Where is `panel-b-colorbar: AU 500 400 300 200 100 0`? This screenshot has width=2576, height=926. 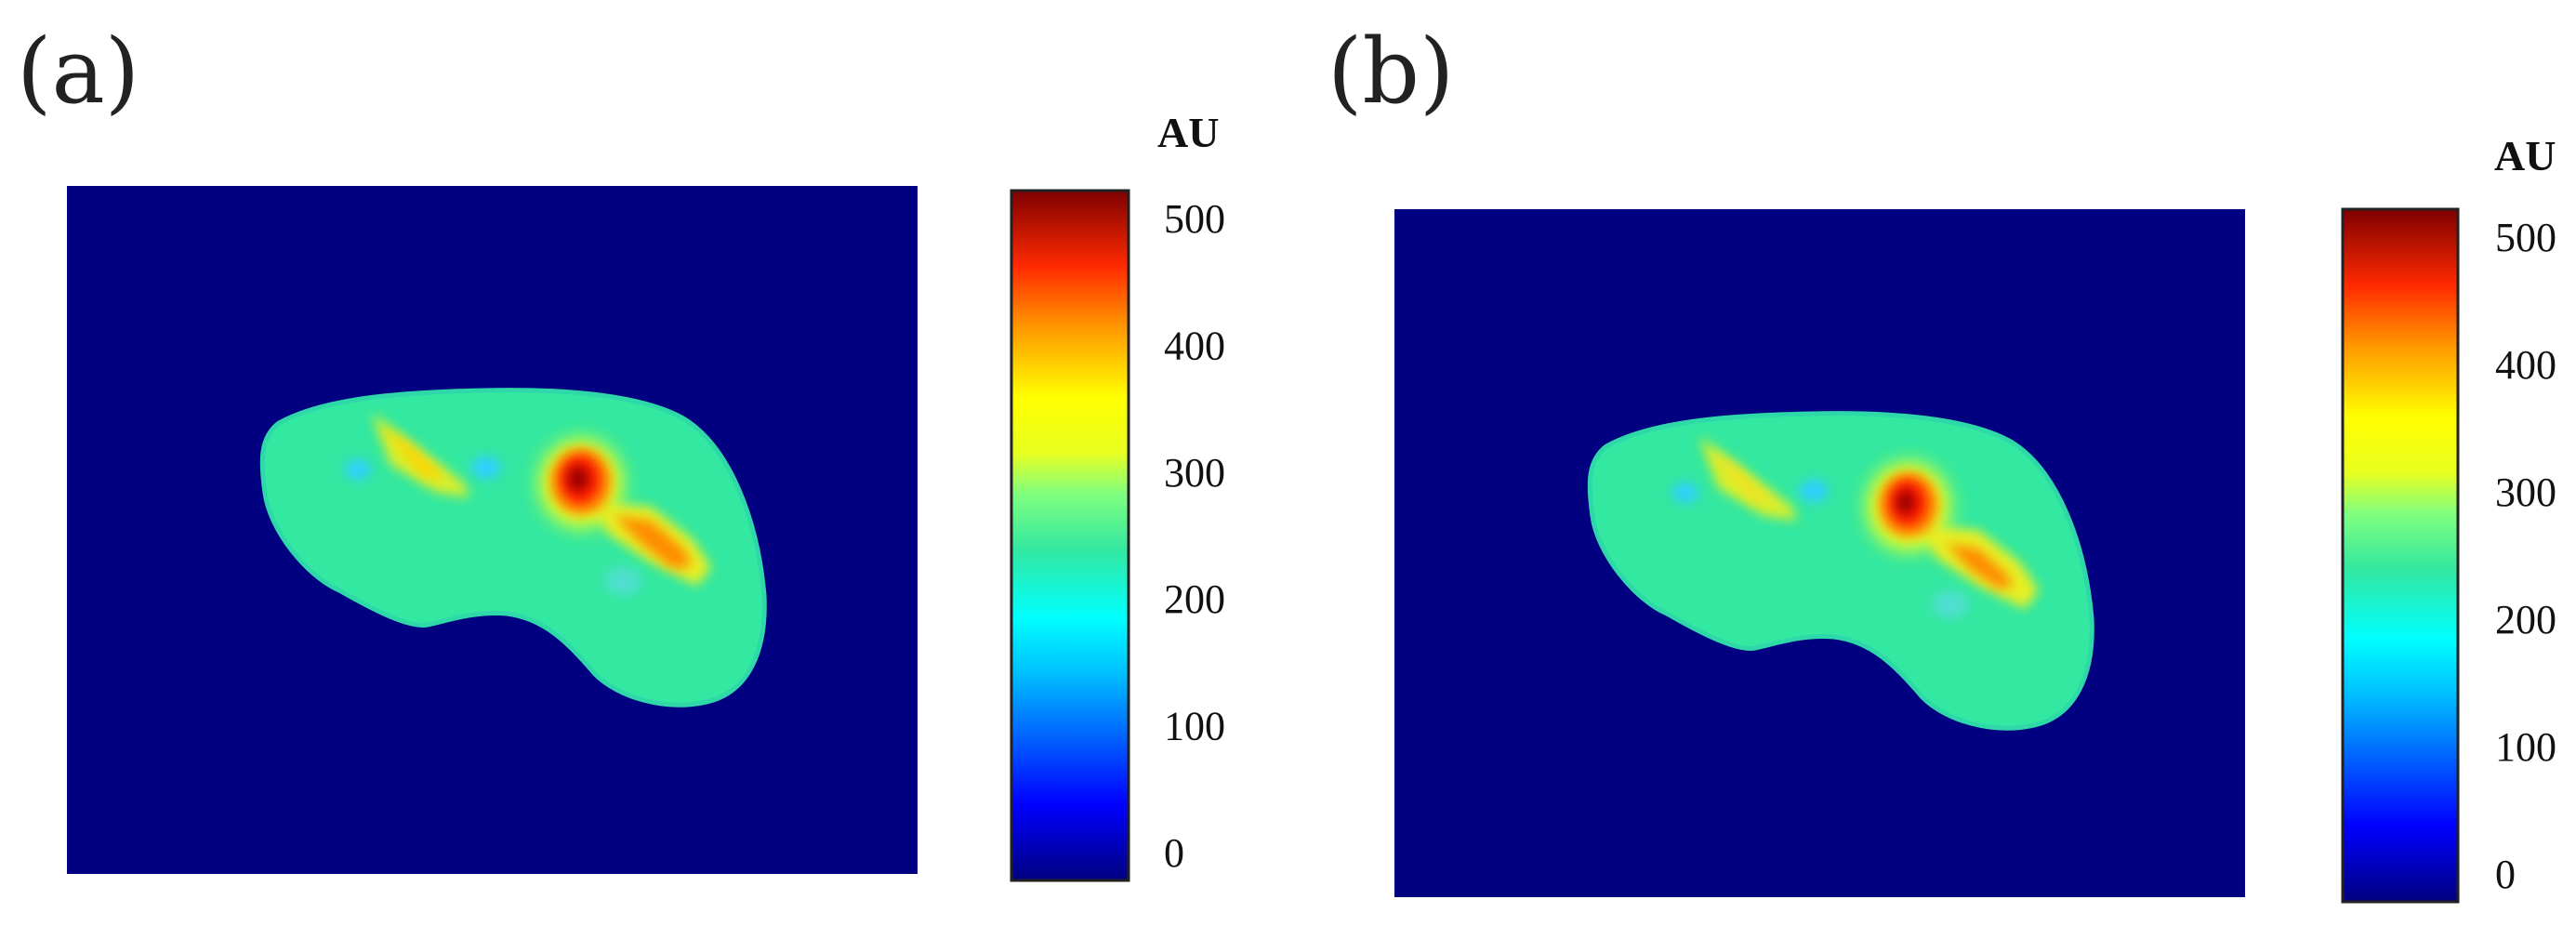
panel-b-colorbar: AU 500 400 300 200 100 0 is located at coordinates (2448, 518).